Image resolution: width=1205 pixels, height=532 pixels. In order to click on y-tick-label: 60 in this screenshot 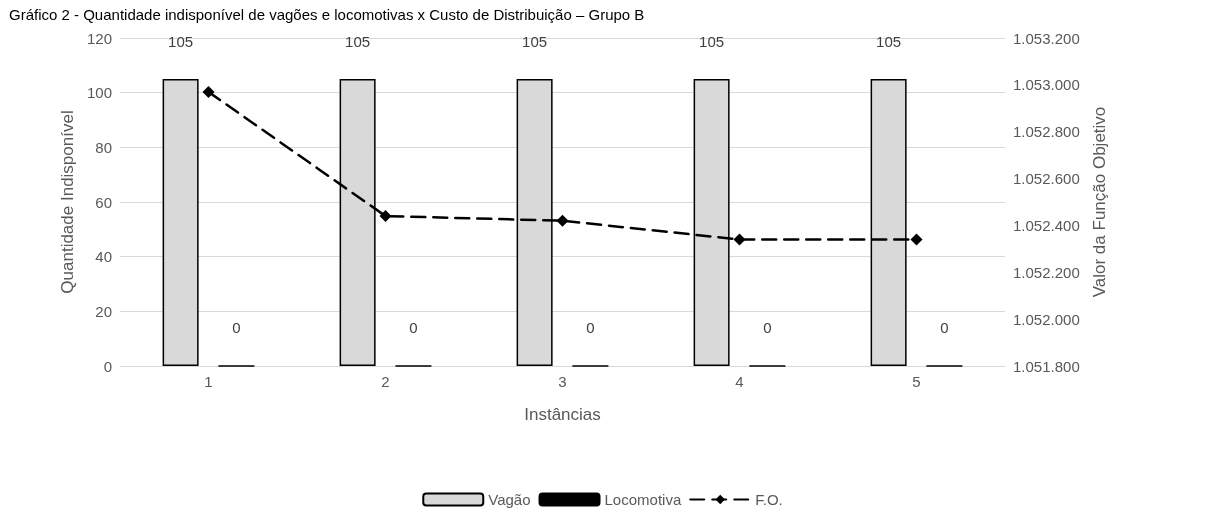, I will do `click(103, 202)`.